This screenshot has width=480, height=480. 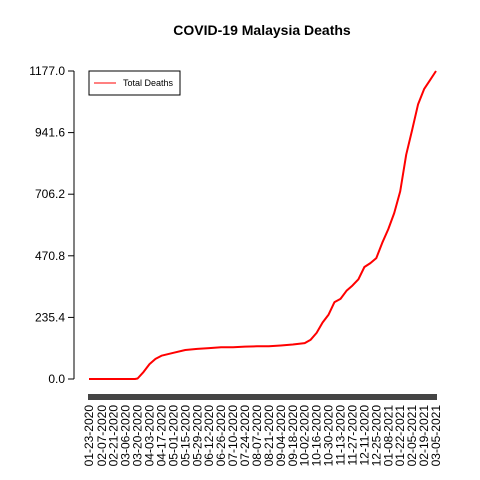 I want to click on y-tick-label: 706.2, so click(x=50, y=194).